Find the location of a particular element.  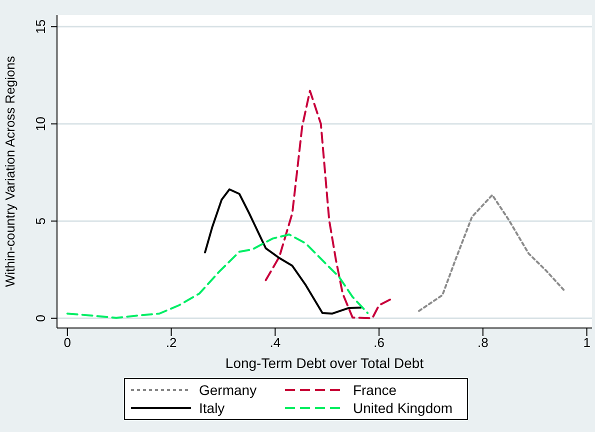

x-tick-label: .8 is located at coordinates (483, 342).